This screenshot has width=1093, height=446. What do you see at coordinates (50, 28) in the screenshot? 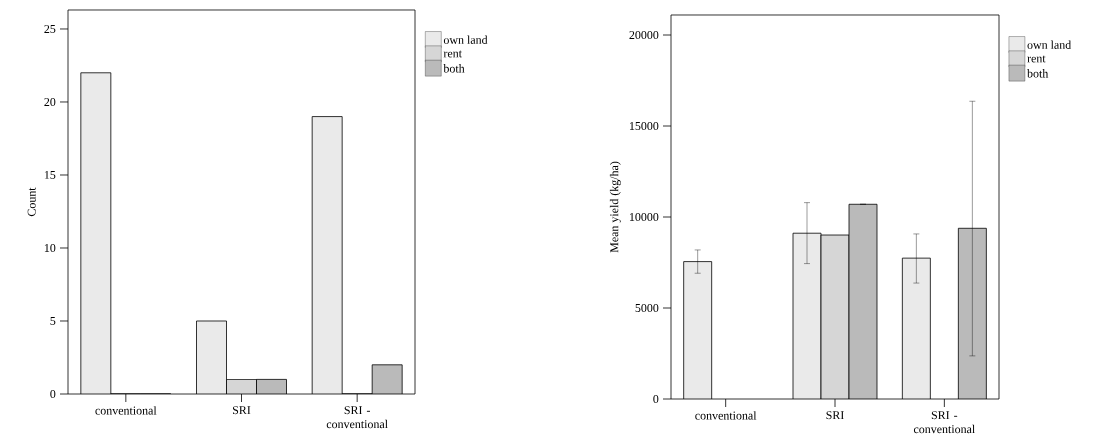
I see `y-tick-label: 25` at bounding box center [50, 28].